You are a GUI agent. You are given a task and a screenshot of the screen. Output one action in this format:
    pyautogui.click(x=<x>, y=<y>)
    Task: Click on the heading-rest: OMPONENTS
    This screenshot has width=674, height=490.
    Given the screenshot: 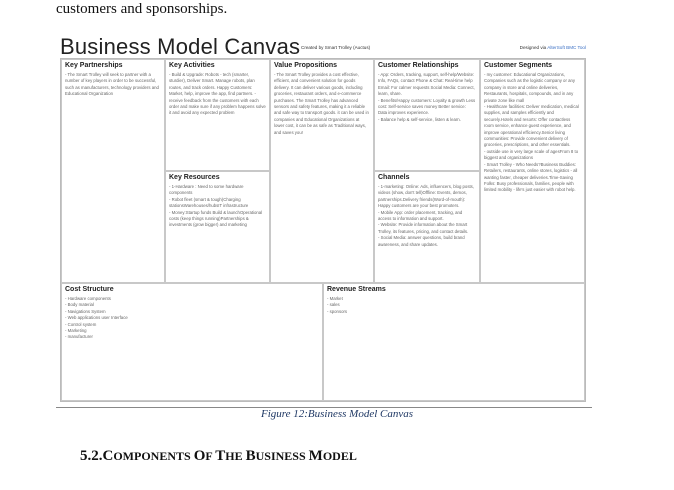 What is the action you would take?
    pyautogui.click(x=153, y=456)
    